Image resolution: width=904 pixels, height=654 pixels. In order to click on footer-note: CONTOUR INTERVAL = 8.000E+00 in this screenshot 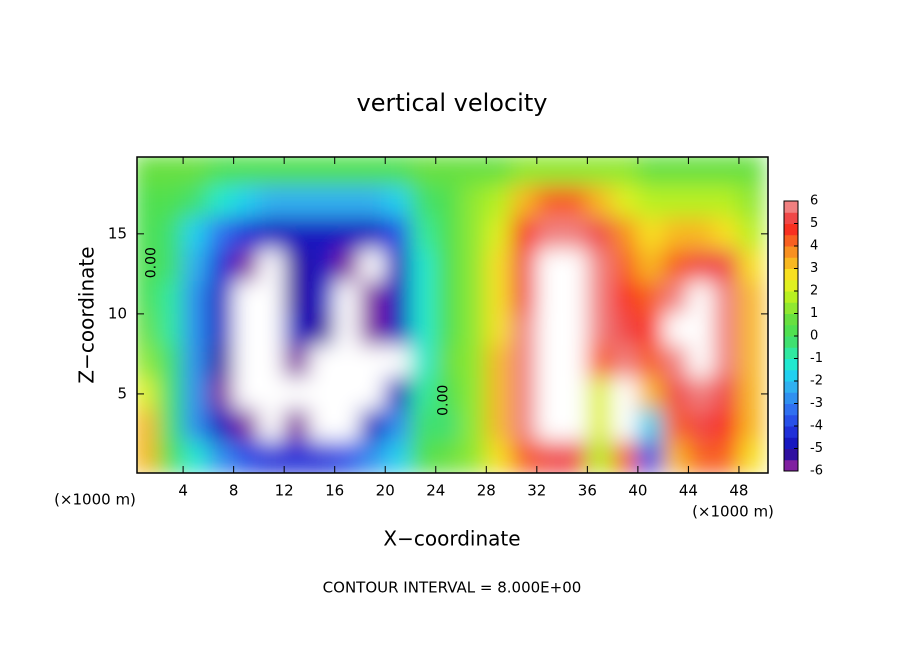, I will do `click(452, 588)`.